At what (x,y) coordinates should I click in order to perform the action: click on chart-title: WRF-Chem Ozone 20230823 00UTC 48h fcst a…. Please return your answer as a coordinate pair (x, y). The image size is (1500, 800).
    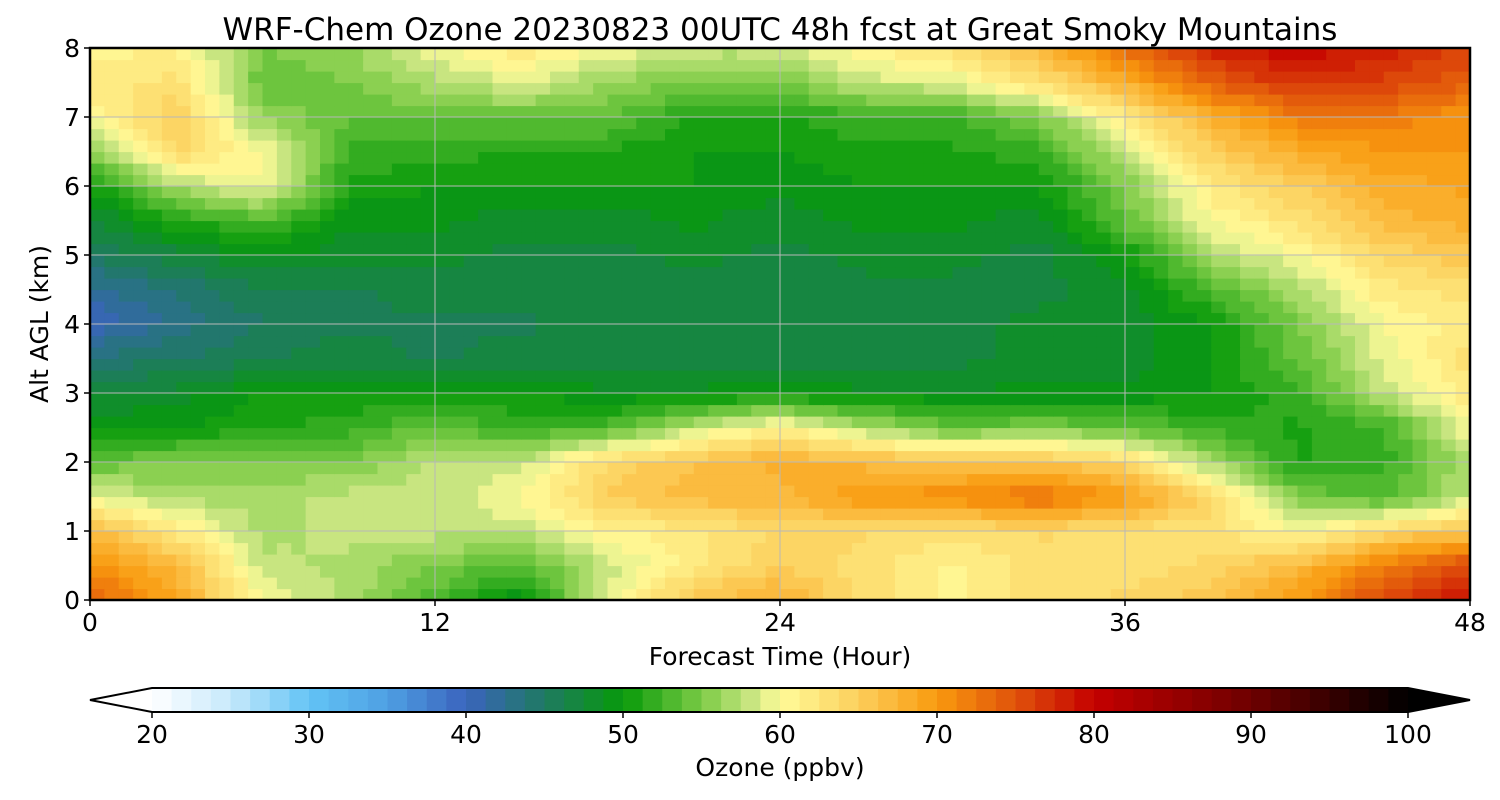
    Looking at the image, I should click on (780, 30).